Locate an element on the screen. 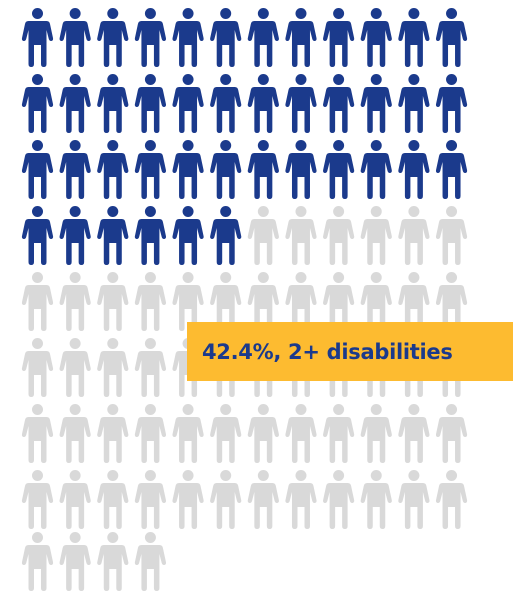  callout-label: 42.4%, 2+ disabilities is located at coordinates (327, 351).